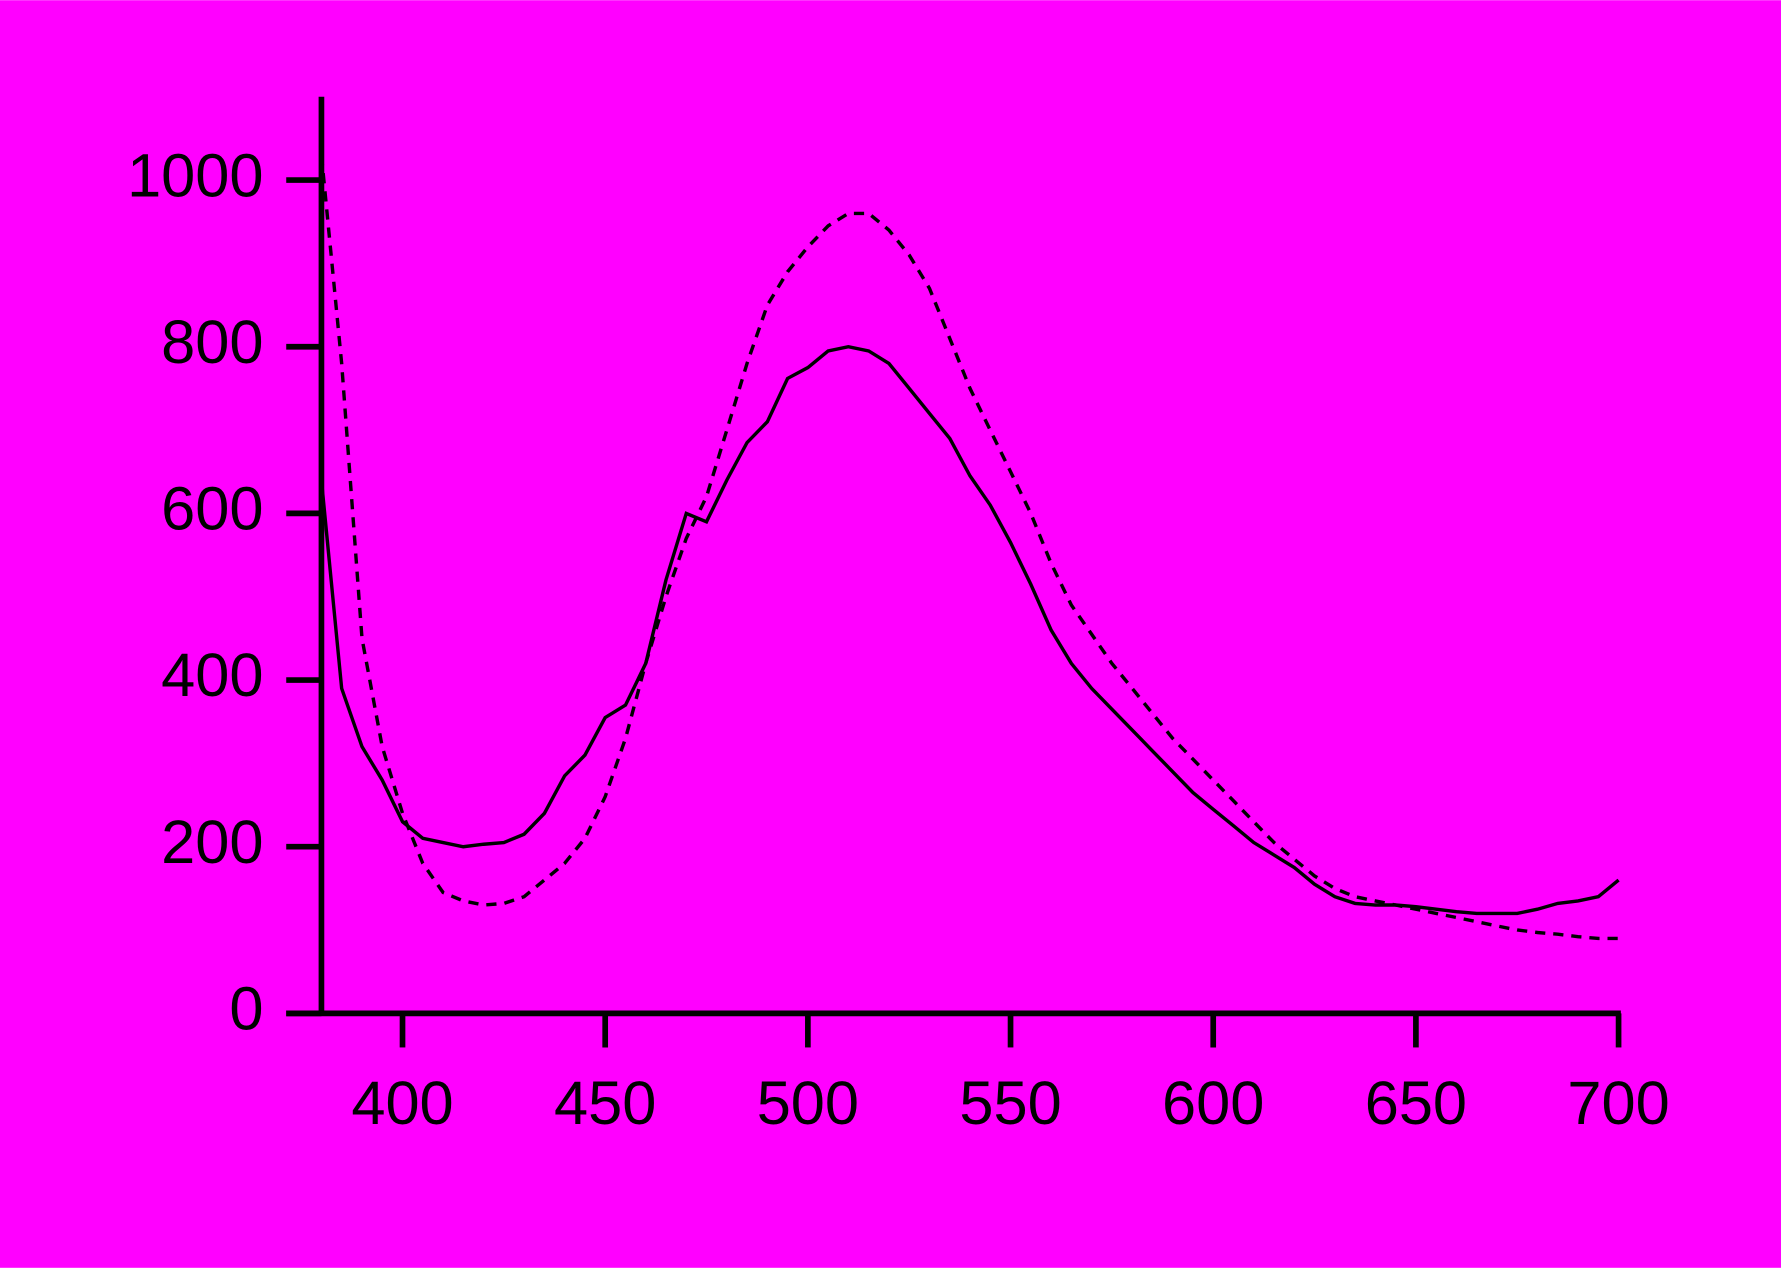 Image resolution: width=1781 pixels, height=1273 pixels. What do you see at coordinates (402, 1102) in the screenshot?
I see `x-tick-label: 400` at bounding box center [402, 1102].